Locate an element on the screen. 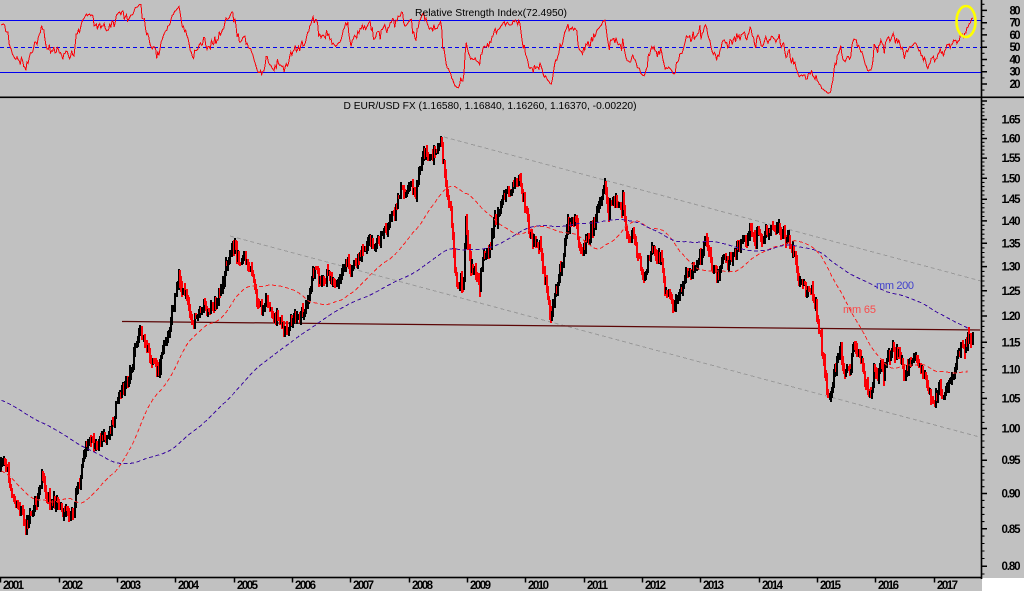 The image size is (1024, 591). svg-text: 1.10 is located at coordinates (1011, 371).